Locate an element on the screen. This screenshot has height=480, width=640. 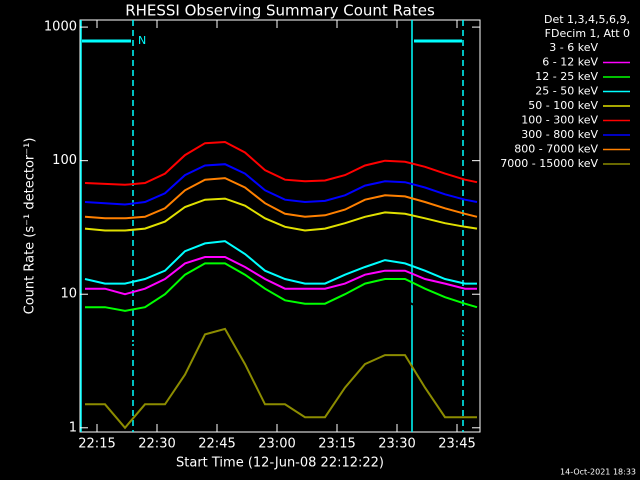
legend-label: 800 - 7000 keV is located at coordinates (556, 149).